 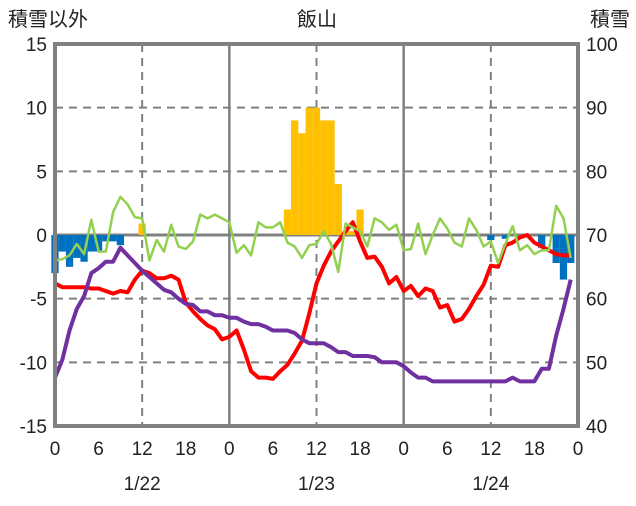 I want to click on y-left-tick-label: 10, so click(x=36, y=109).